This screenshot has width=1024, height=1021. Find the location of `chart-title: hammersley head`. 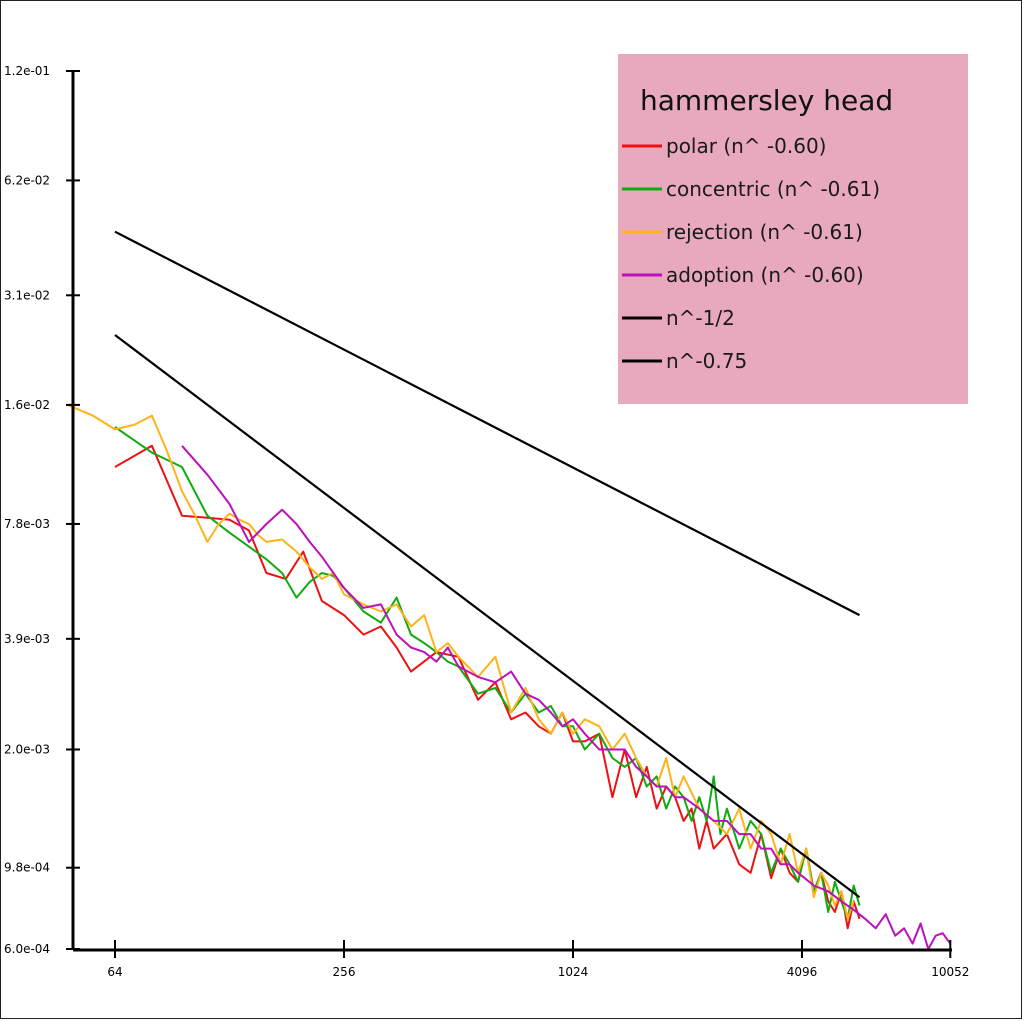

chart-title: hammersley head is located at coordinates (766, 100).